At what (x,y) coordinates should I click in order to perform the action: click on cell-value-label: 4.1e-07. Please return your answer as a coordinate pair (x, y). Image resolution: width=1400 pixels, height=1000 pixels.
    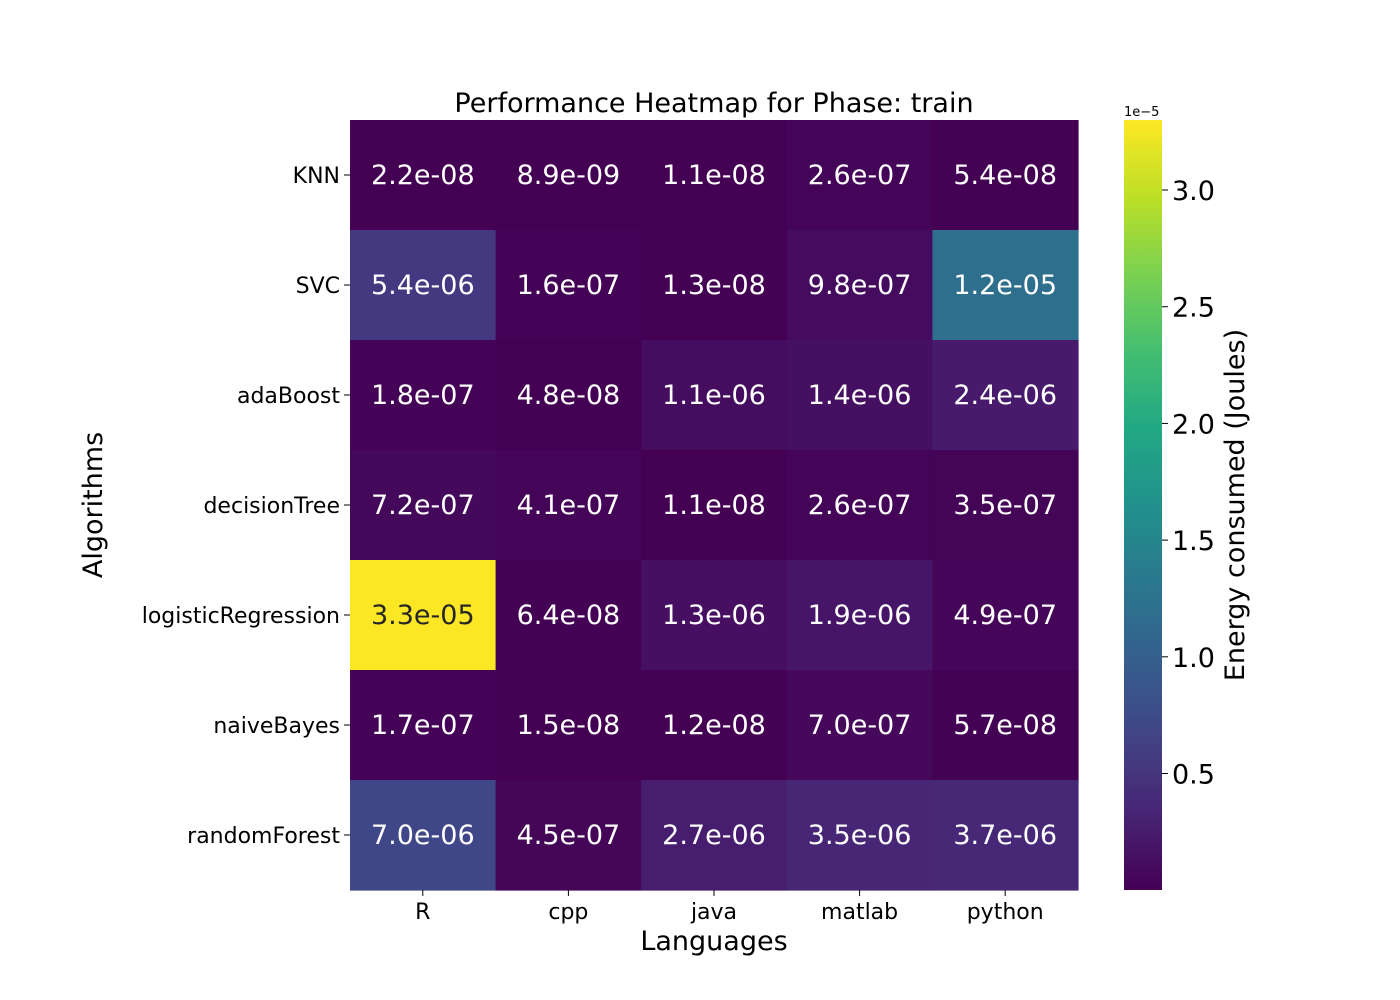
    Looking at the image, I should click on (569, 505).